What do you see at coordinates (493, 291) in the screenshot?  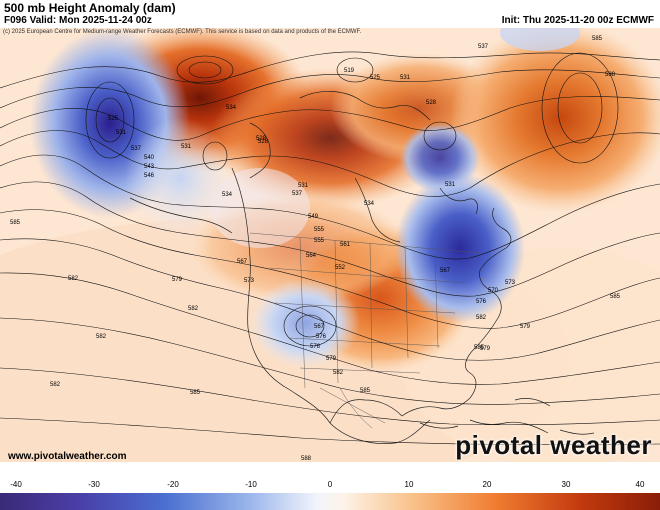 I see `contour-label: 570` at bounding box center [493, 291].